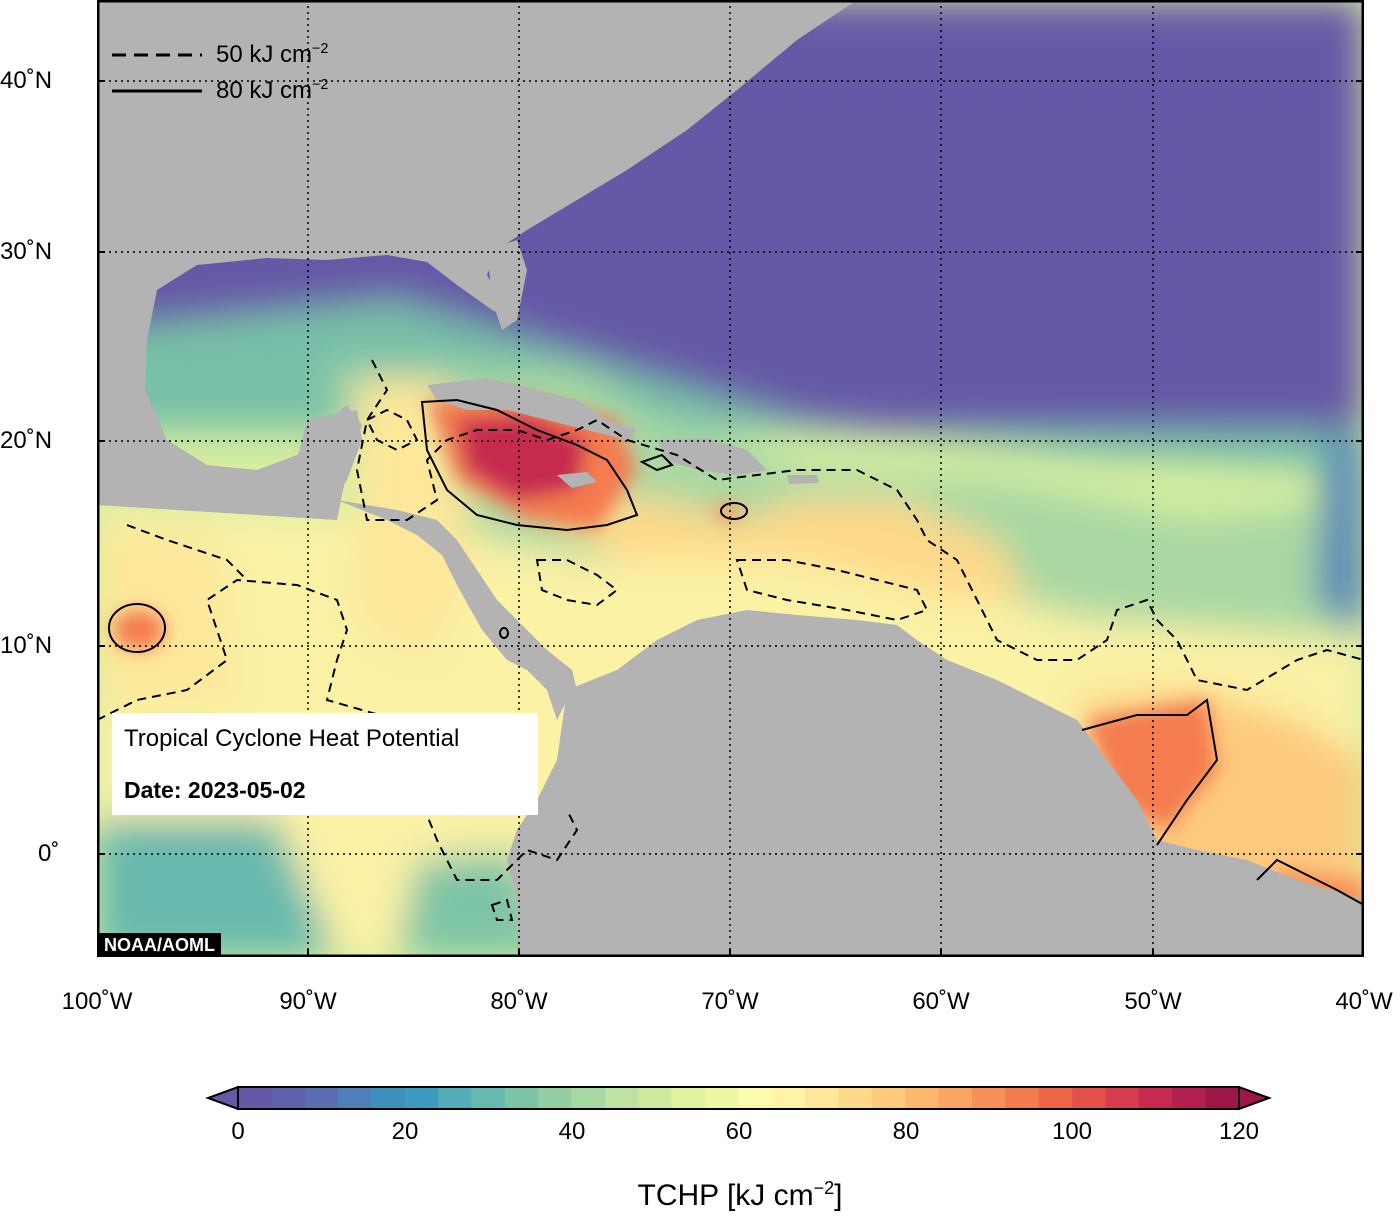  Describe the element at coordinates (262, 75) in the screenshot. I see `contour-legend: 50 kJ cm−2 80 kJ cm−2` at that location.